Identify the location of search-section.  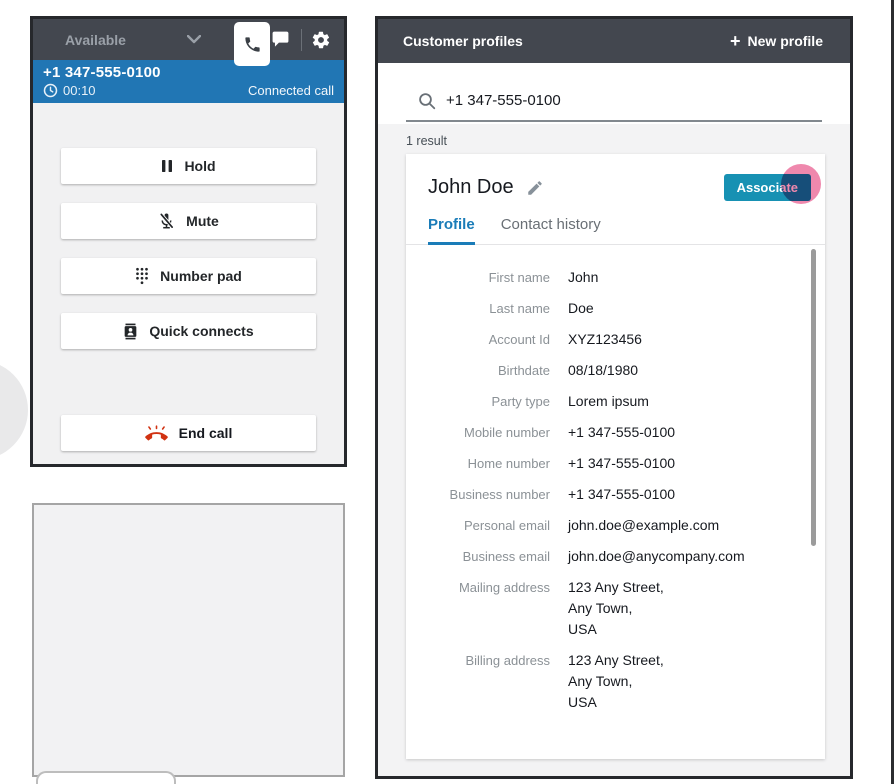
(614, 93).